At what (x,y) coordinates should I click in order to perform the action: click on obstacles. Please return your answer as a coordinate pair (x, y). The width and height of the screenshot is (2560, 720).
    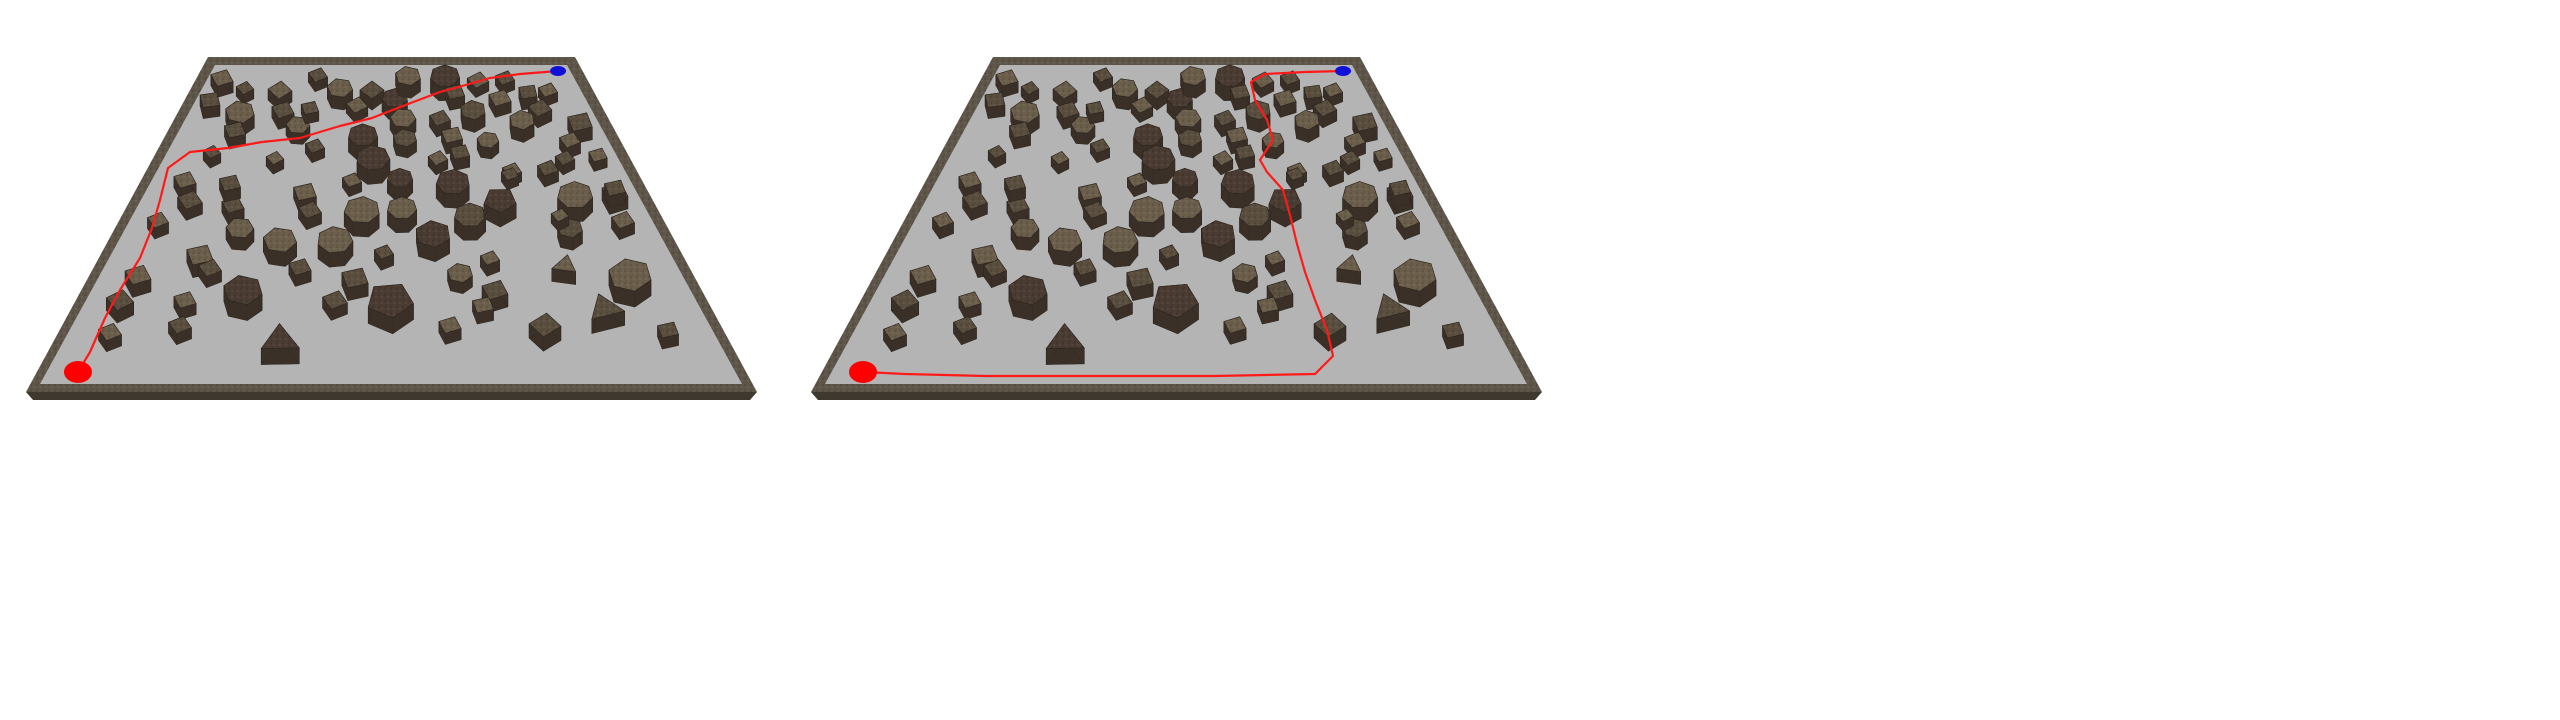
    Looking at the image, I should click on (388, 215).